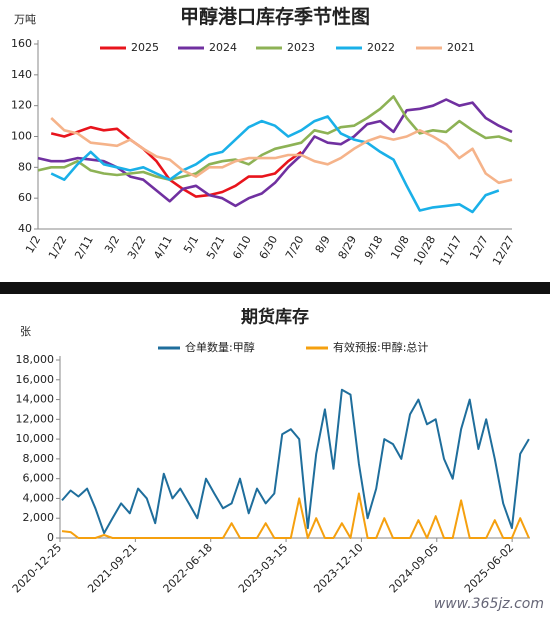 Image resolution: width=550 pixels, height=618 pixels. What do you see at coordinates (112, 245) in the screenshot?
I see `x-tick-label: 3/2` at bounding box center [112, 245].